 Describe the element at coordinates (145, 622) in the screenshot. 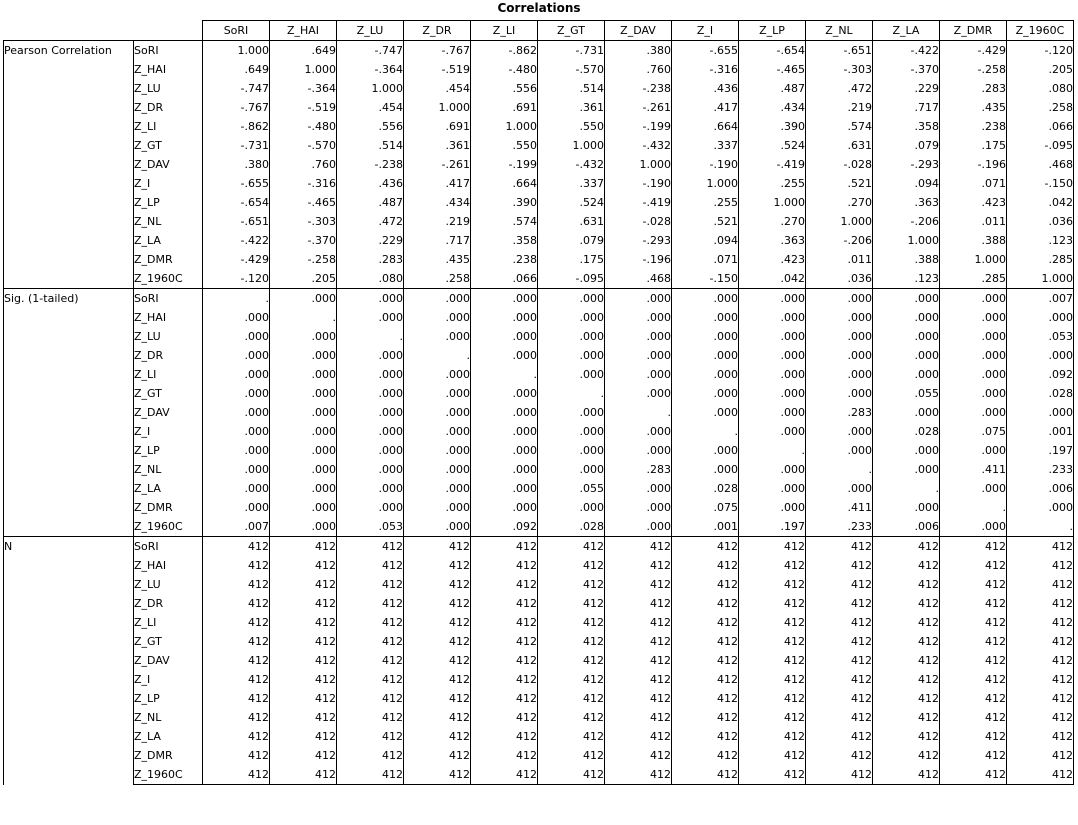

I see `row-variable-label: Z_LI` at that location.